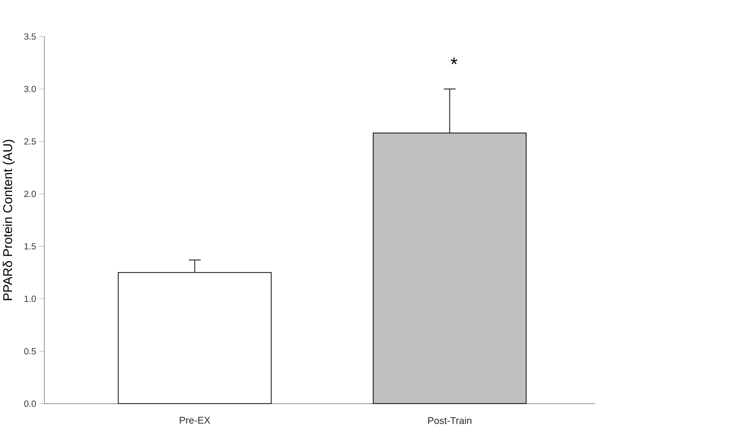 The width and height of the screenshot is (748, 444). What do you see at coordinates (30, 193) in the screenshot?
I see `y-tick-label: 2.0` at bounding box center [30, 193].